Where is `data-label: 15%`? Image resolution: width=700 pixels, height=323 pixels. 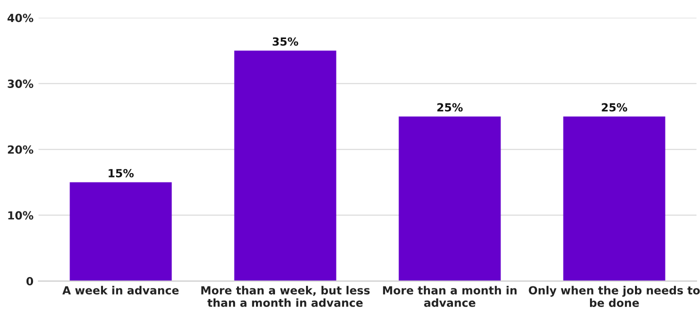
data-label: 15% is located at coordinates (121, 173).